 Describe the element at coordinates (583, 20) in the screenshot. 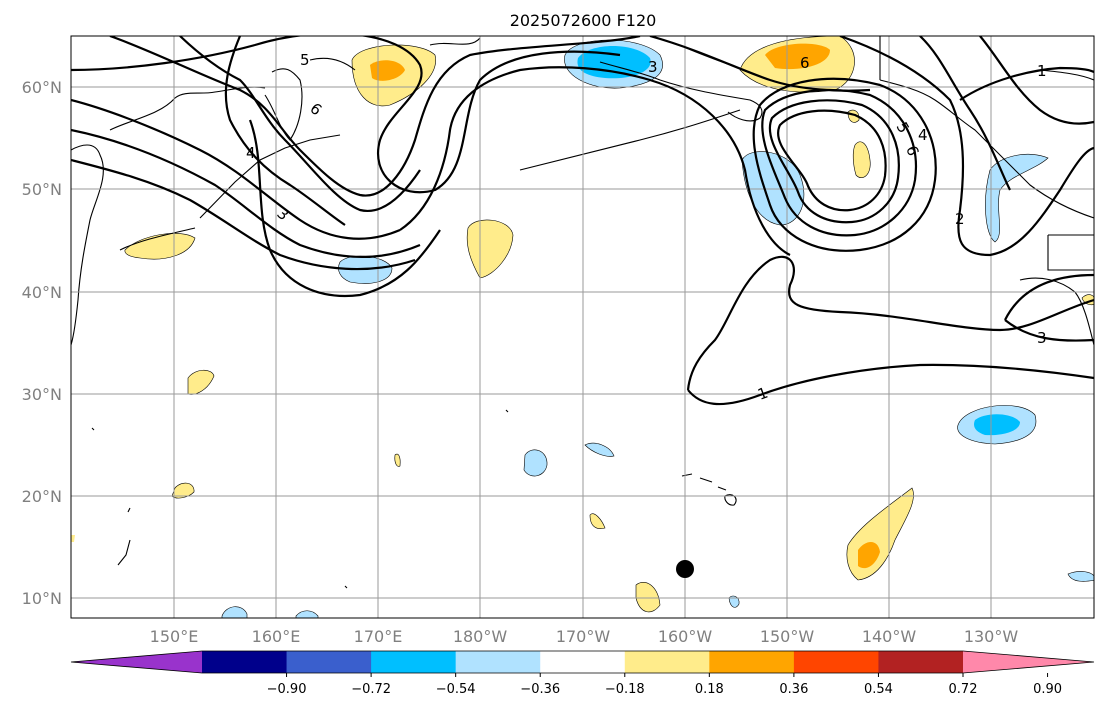

I see `map-title: 2025072600 F120` at that location.